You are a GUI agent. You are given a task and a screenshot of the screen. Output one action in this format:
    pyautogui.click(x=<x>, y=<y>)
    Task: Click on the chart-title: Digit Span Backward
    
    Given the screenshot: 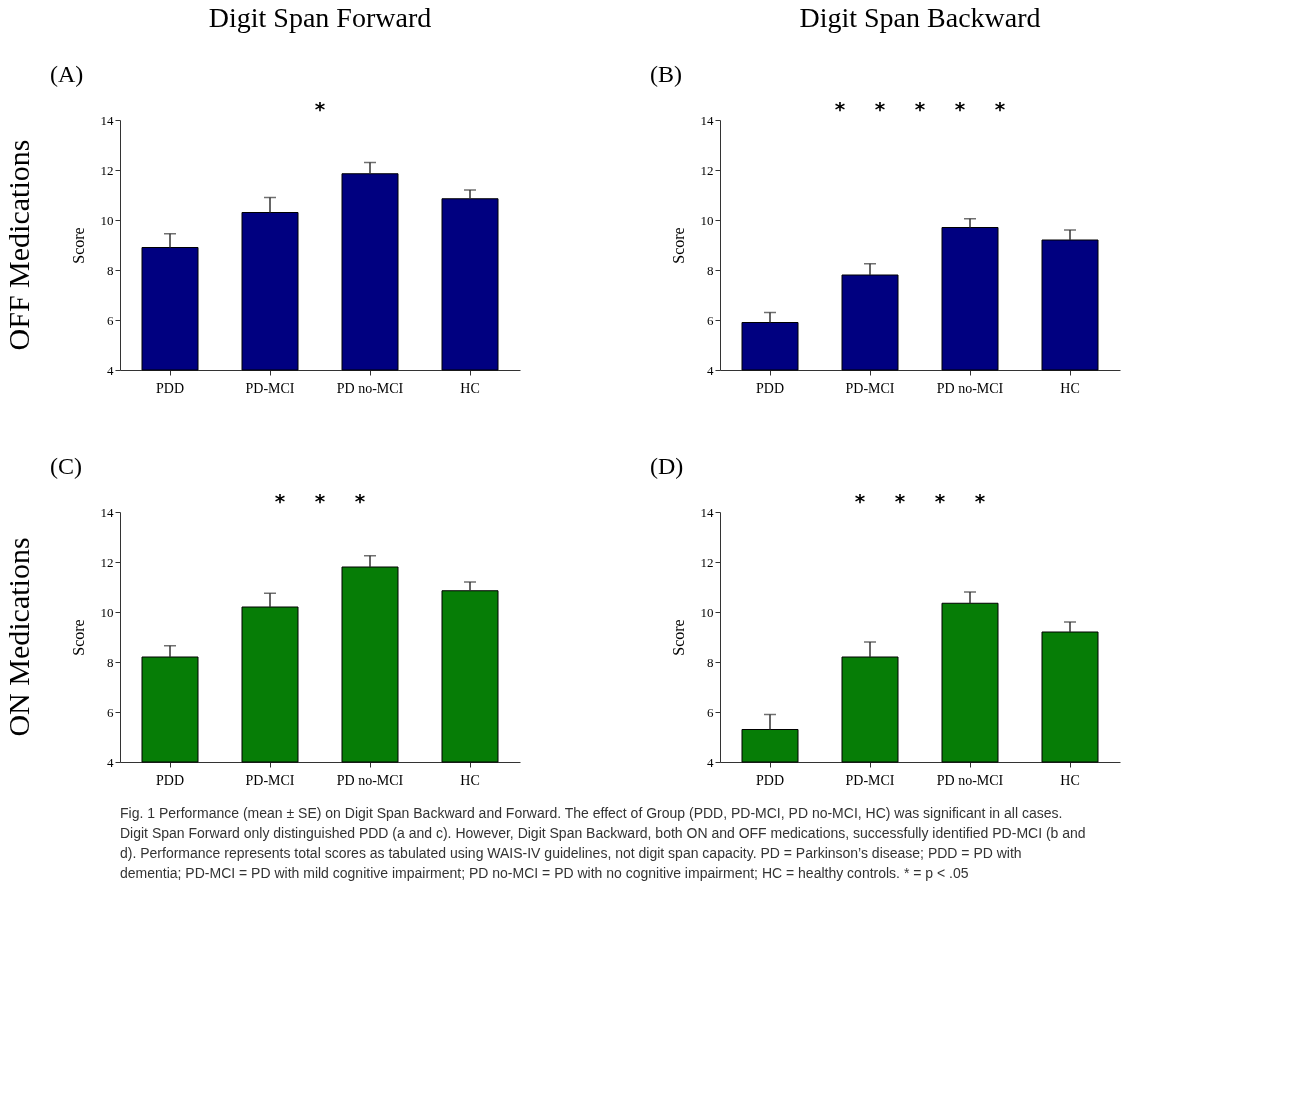 What is the action you would take?
    pyautogui.click(x=920, y=17)
    